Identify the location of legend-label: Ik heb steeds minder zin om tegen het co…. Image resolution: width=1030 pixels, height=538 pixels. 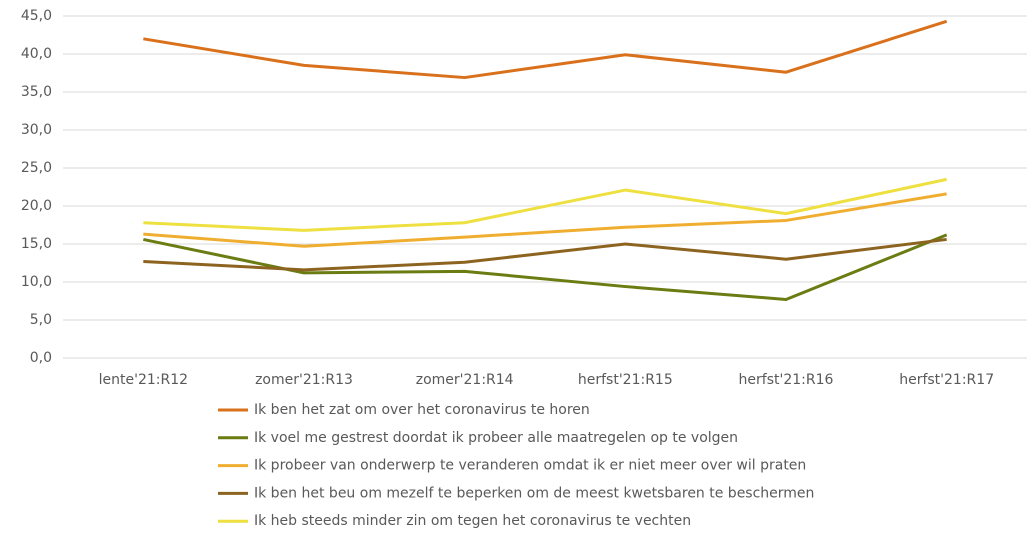
(472, 521).